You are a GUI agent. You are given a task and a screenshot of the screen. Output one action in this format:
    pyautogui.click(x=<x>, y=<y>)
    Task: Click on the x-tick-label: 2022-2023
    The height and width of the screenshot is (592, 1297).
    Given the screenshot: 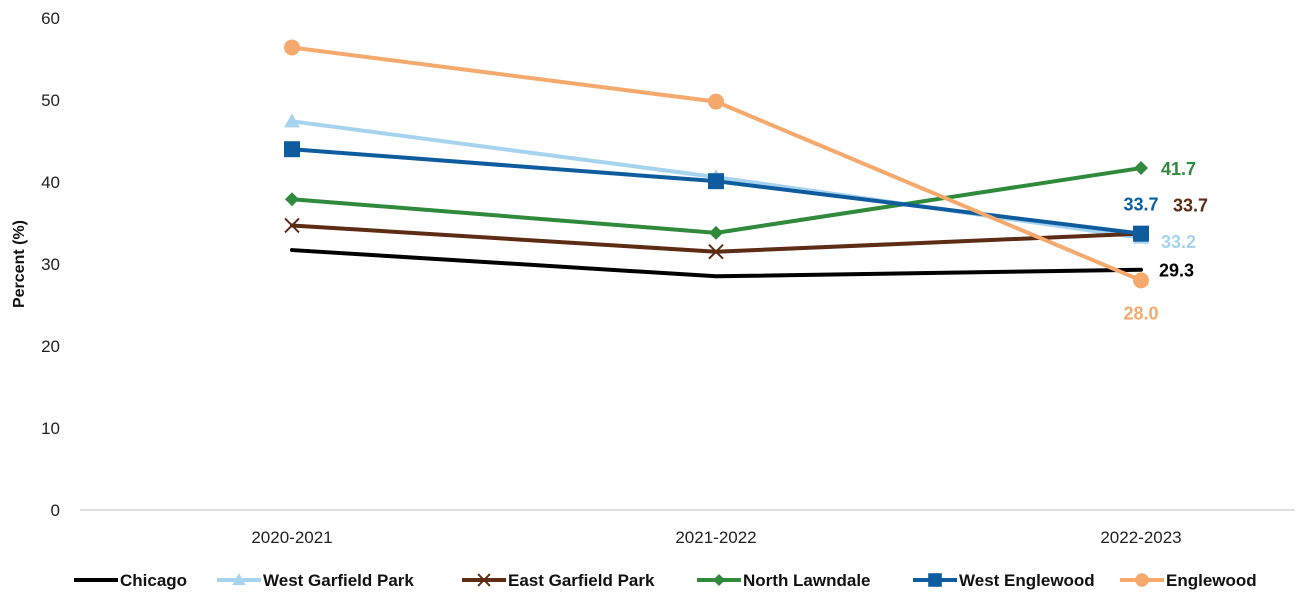 What is the action you would take?
    pyautogui.click(x=1140, y=537)
    